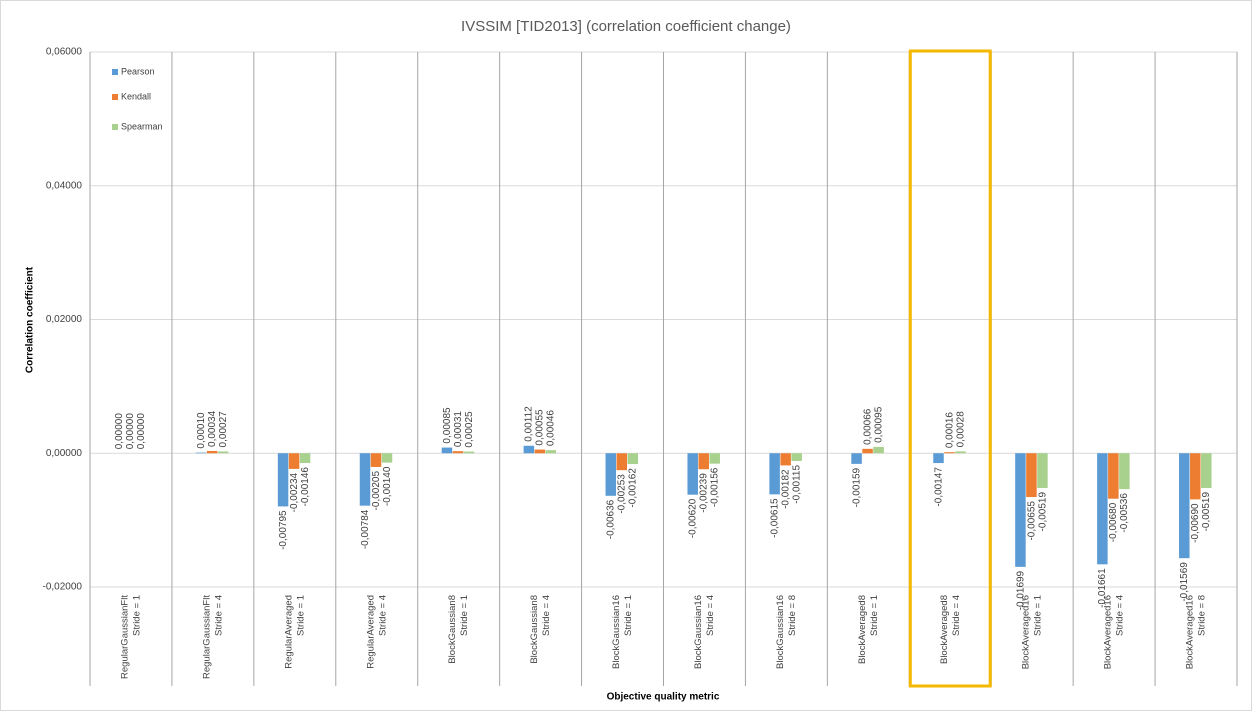  What do you see at coordinates (138, 71) in the screenshot?
I see `legend-label: Pearson` at bounding box center [138, 71].